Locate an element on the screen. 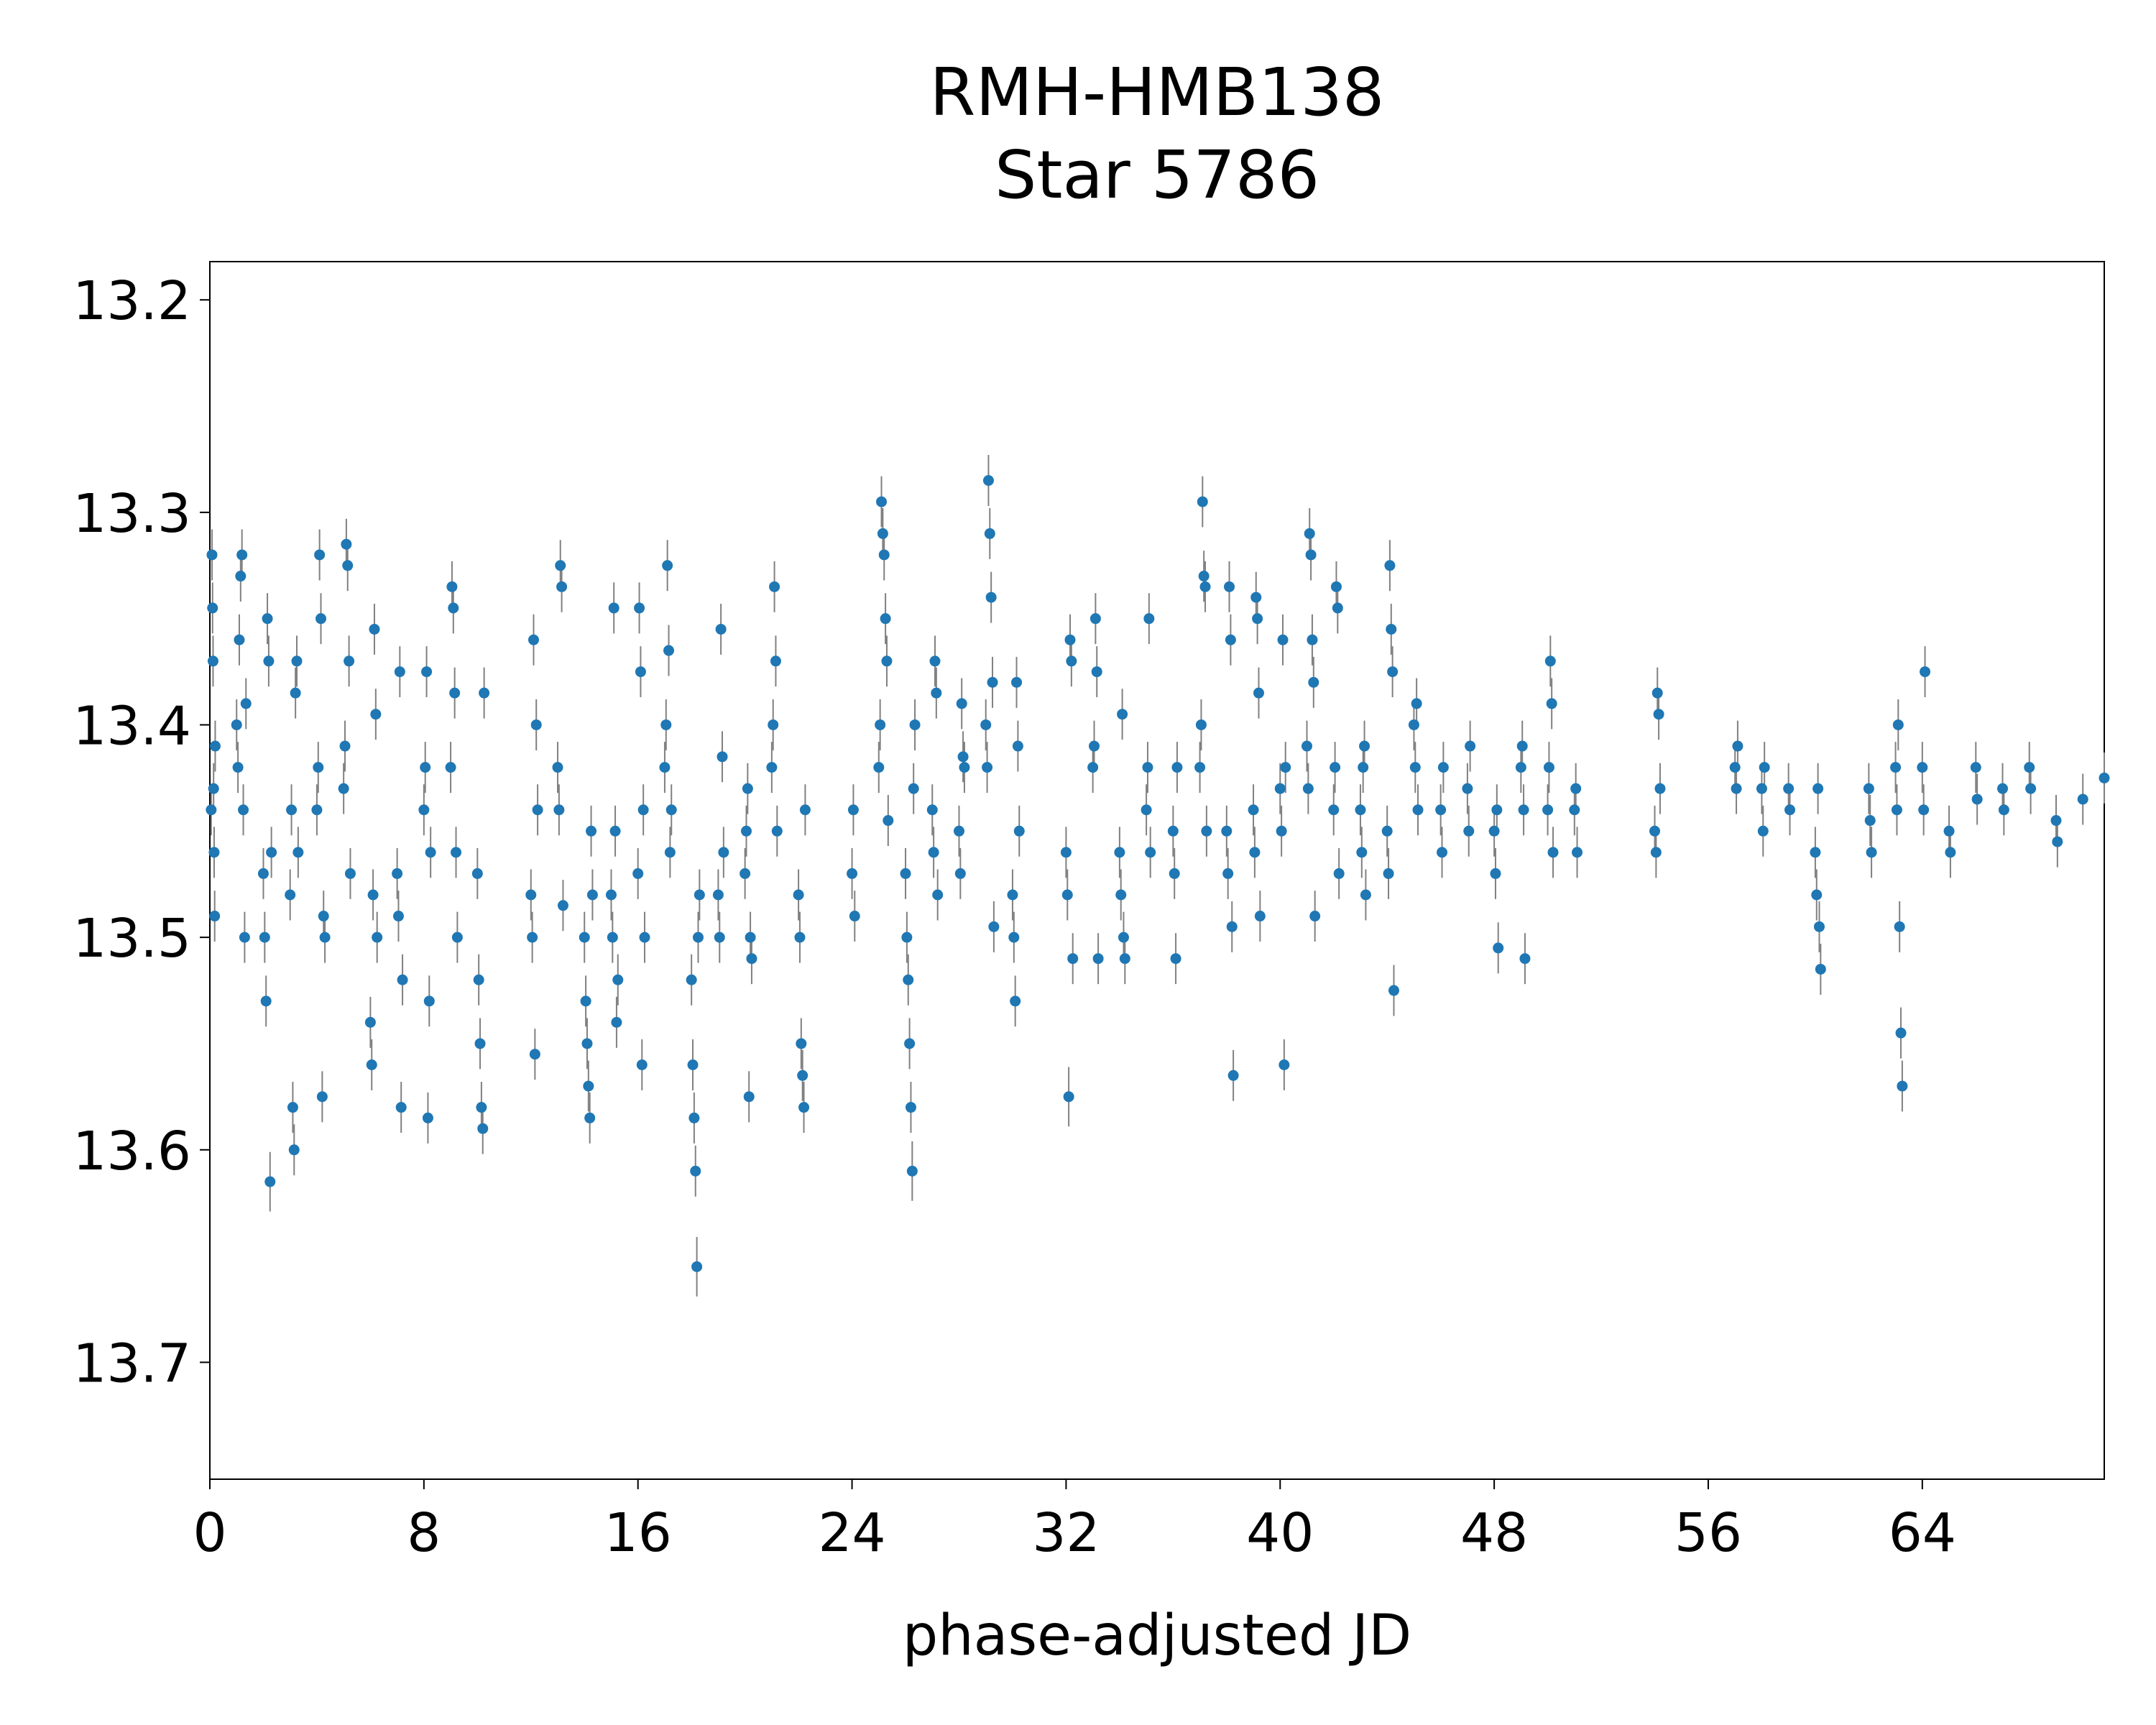 The image size is (2156, 1725). x-tick-label: 0 is located at coordinates (209, 1533).